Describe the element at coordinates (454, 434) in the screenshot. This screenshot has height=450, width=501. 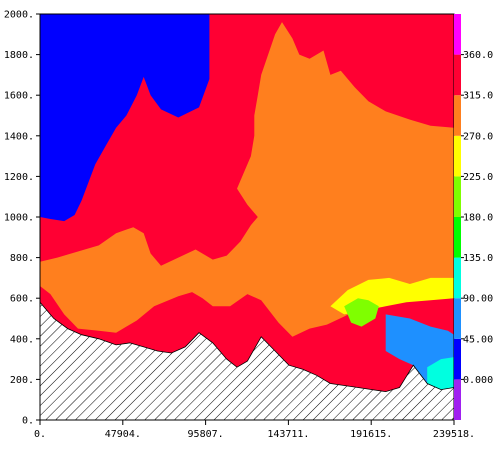
I see `x-tick-label: 239518.` at that location.